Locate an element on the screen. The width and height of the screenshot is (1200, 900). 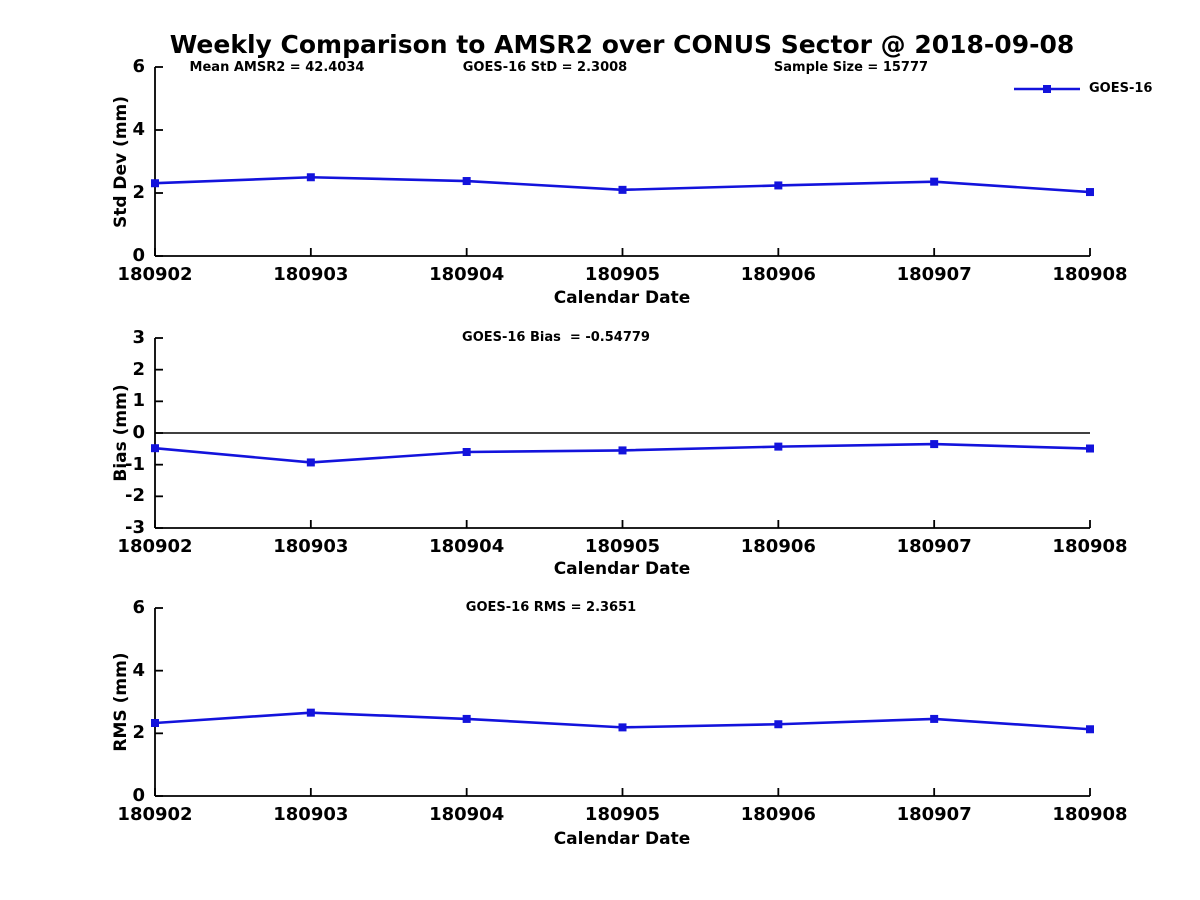
ylabel-std-dev: Std Dev (mm) is located at coordinates (121, 162).